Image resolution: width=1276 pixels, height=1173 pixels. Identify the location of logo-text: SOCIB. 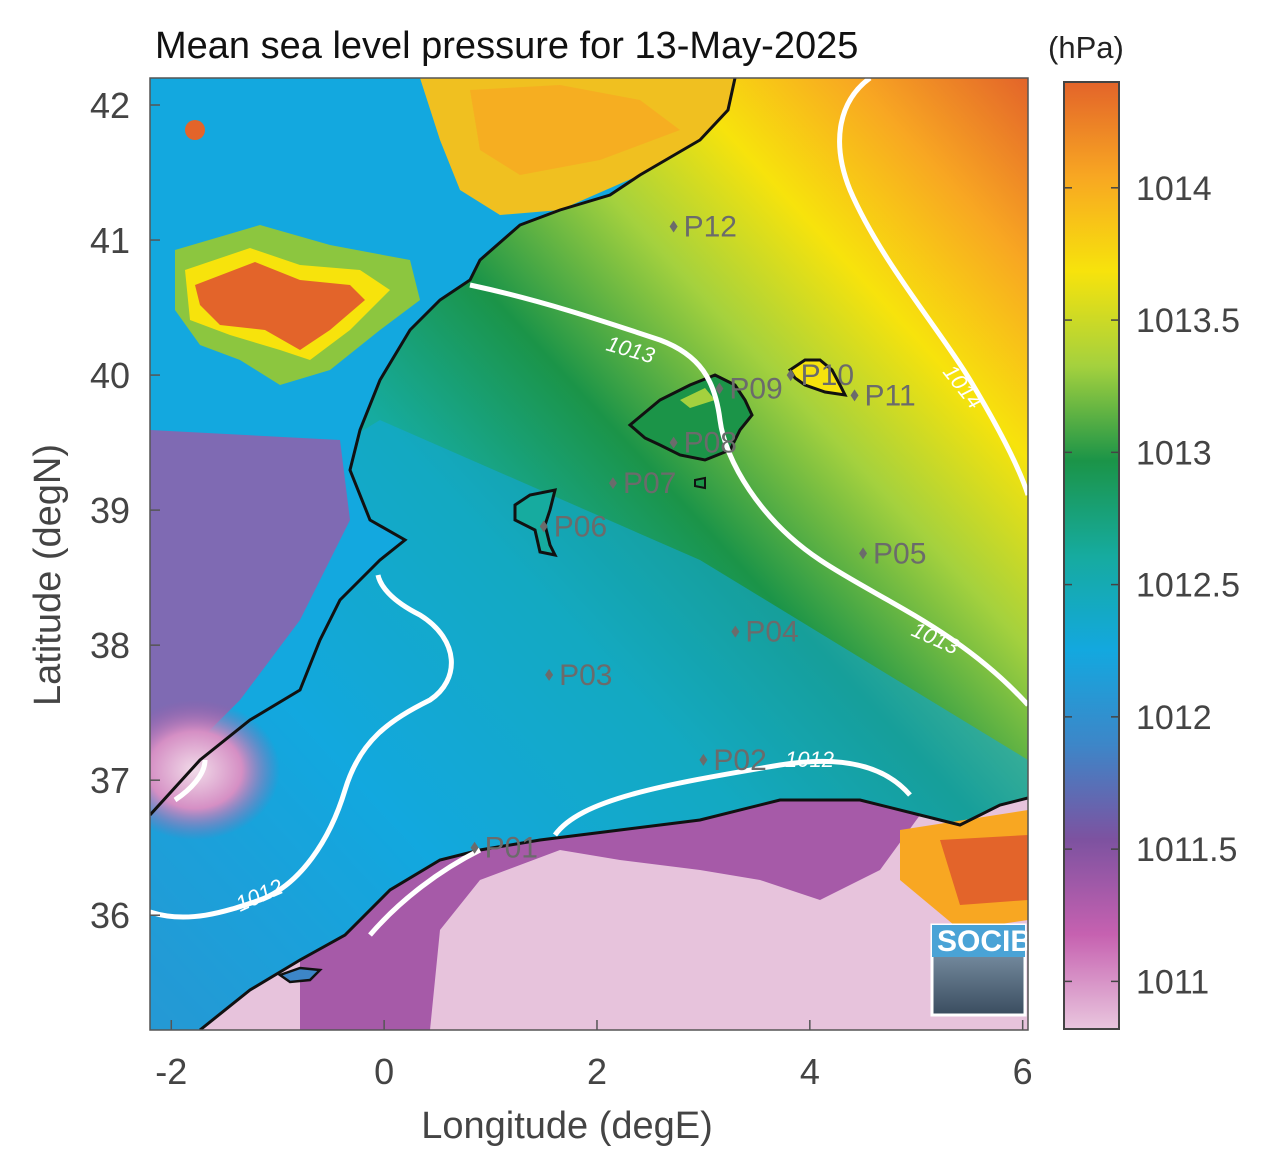
(984, 941).